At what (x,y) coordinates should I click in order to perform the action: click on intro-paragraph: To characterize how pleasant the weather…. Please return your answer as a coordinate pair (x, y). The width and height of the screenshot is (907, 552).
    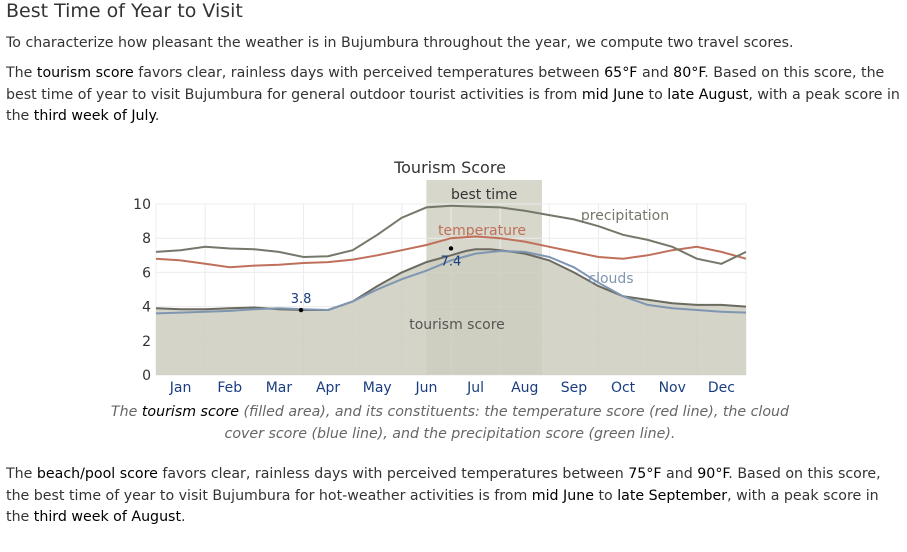
    Looking at the image, I should click on (400, 43).